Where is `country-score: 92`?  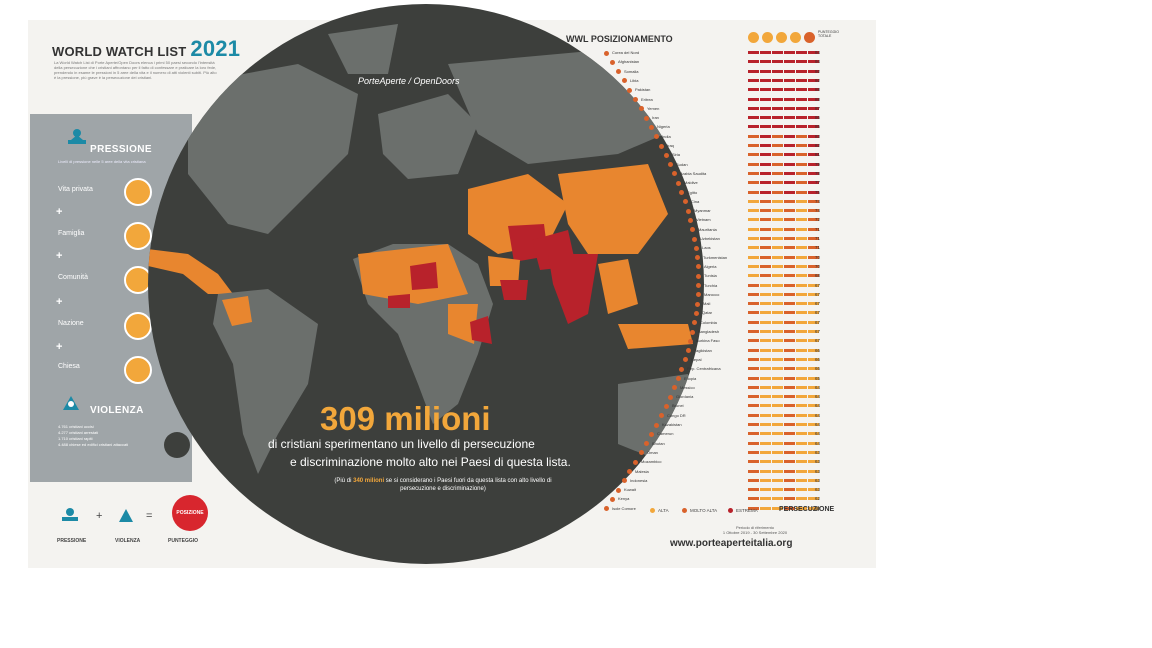 country-score: 92 is located at coordinates (818, 71).